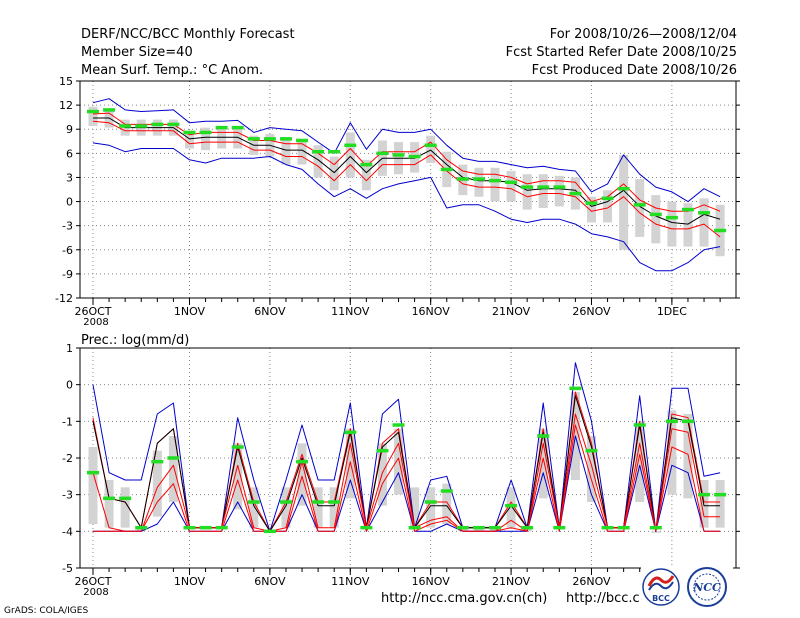  I want to click on prec-ytick-label: -4, so click(67, 531).